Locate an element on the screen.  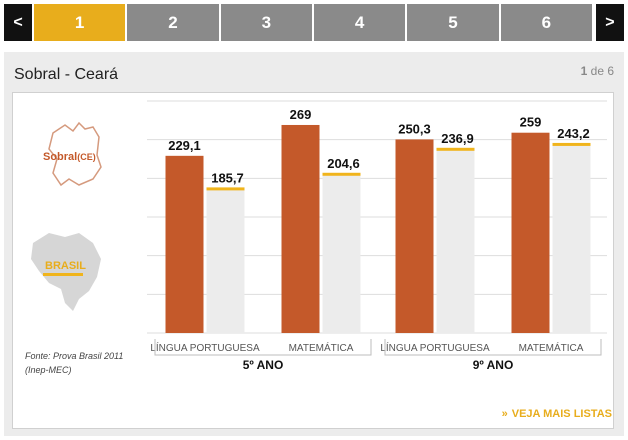
chevron-right-icon: » is located at coordinates (504, 414).